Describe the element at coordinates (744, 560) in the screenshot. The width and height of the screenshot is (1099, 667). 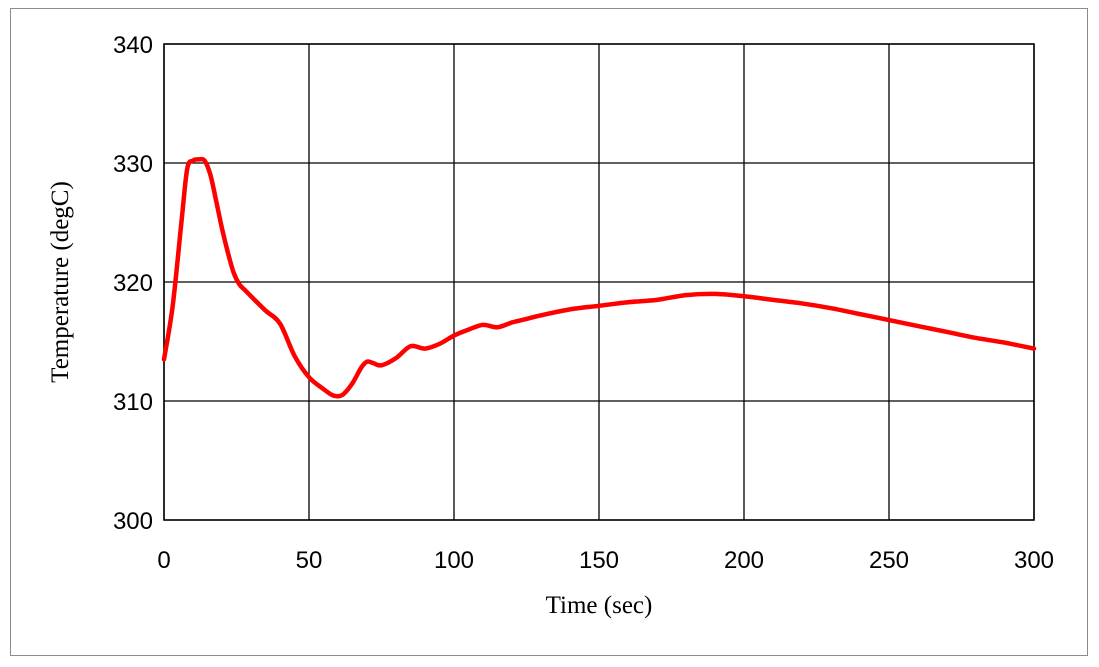
I see `x-tick-label: 200` at that location.